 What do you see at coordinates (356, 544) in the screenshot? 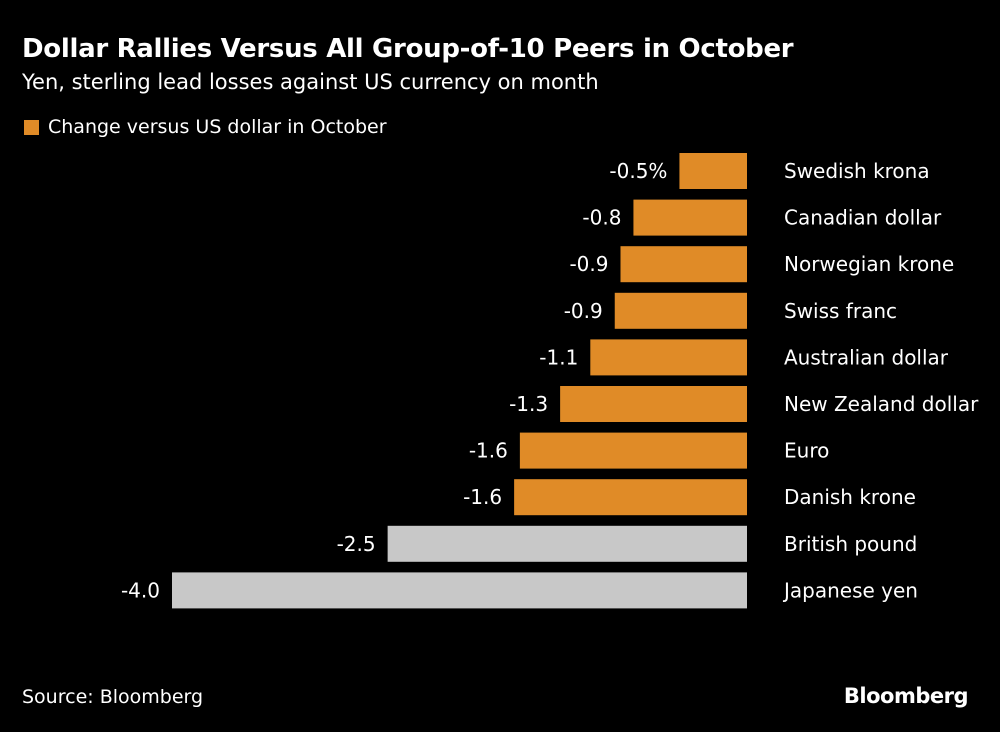
I see `data-label: -2.5` at bounding box center [356, 544].